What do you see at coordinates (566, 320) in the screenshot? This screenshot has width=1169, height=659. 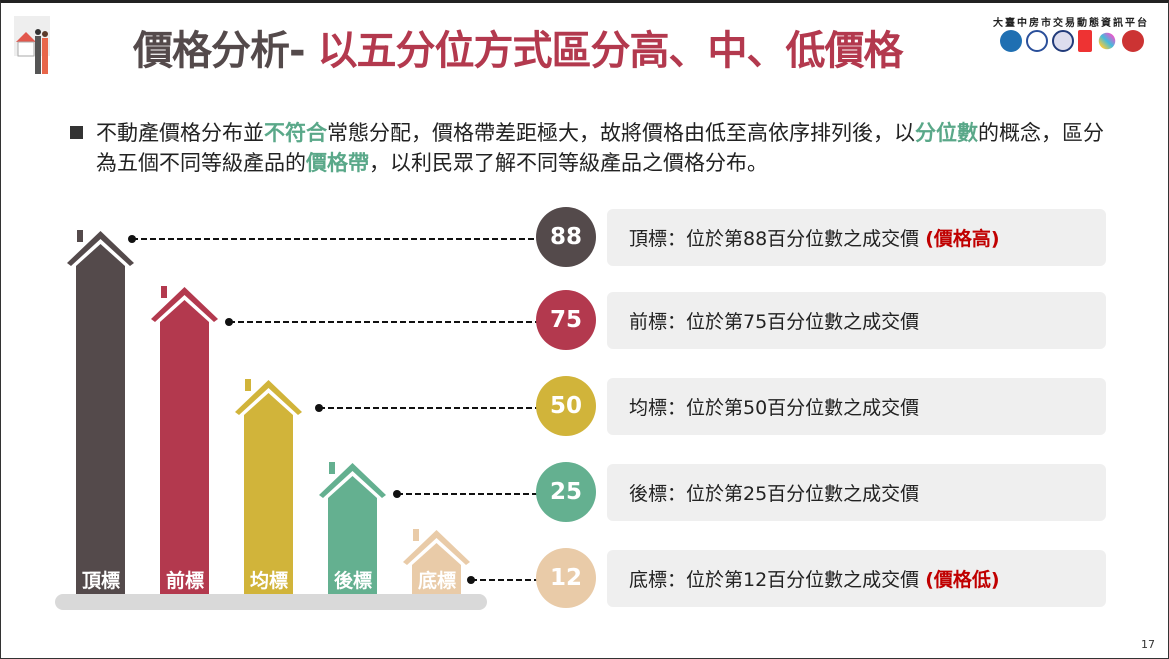 I see `percentile-circle: 75` at bounding box center [566, 320].